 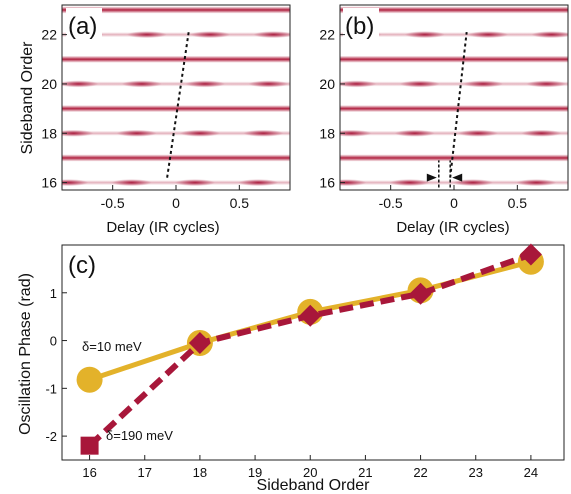 What do you see at coordinates (27, 98) in the screenshot?
I see `y-axis-label-a: Sideband Order` at bounding box center [27, 98].